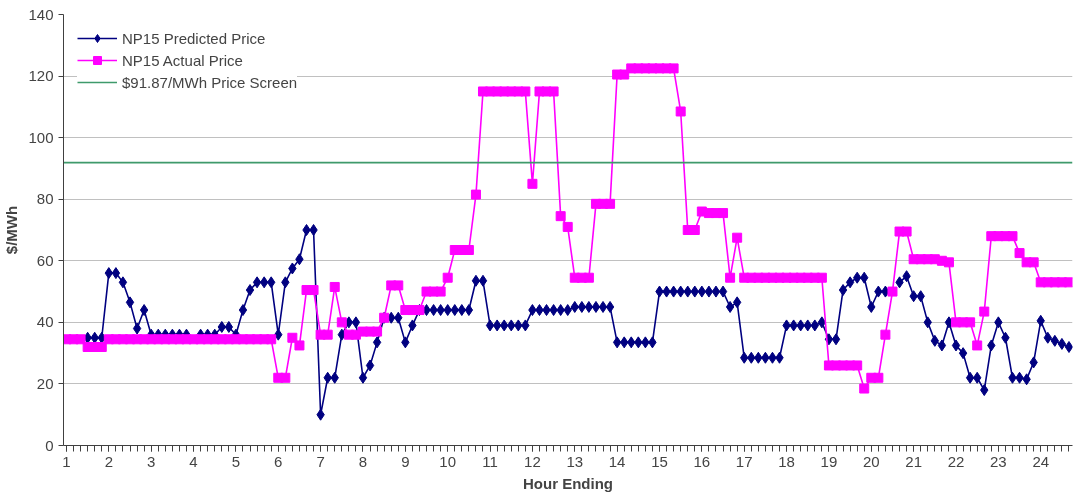 The width and height of the screenshot is (1074, 494). I want to click on x-tick-label: 14, so click(617, 461).